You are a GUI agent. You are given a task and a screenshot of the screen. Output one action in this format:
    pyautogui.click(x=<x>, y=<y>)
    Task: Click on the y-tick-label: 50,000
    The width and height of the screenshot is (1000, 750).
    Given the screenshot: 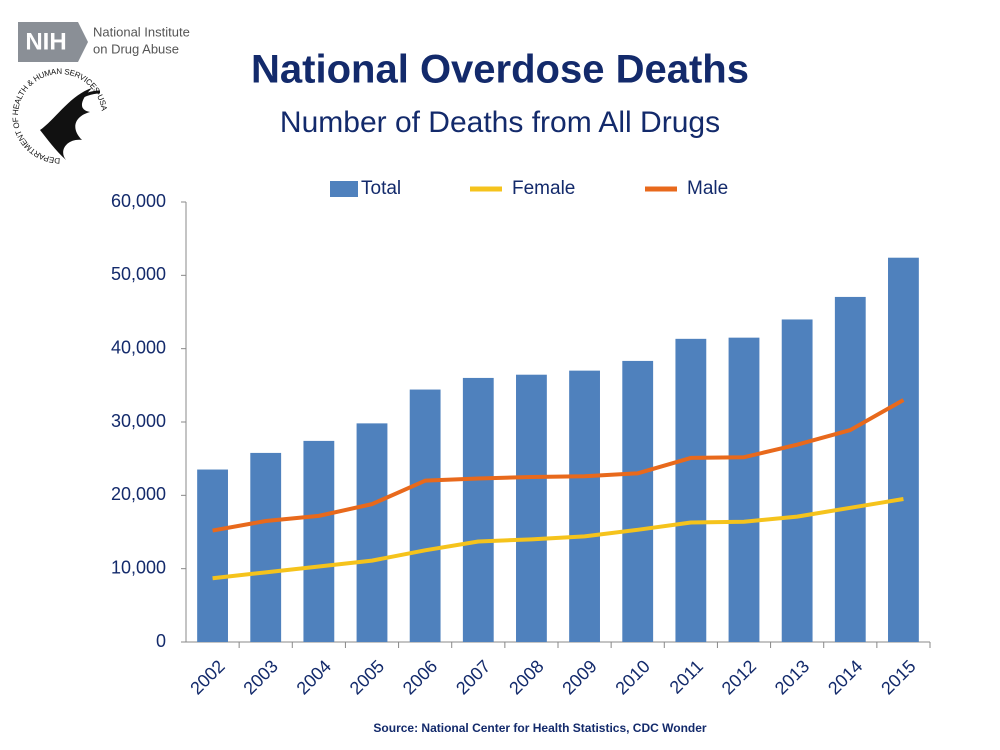 What is the action you would take?
    pyautogui.click(x=138, y=274)
    